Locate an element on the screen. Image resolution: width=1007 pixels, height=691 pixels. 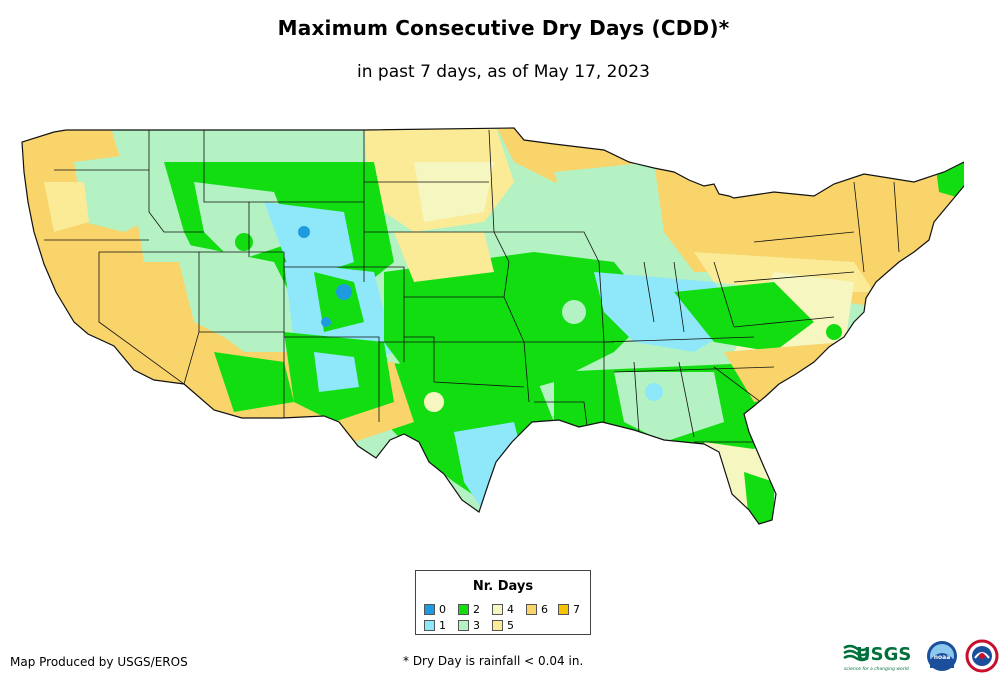
legend-item-5: 5 is located at coordinates (503, 625).